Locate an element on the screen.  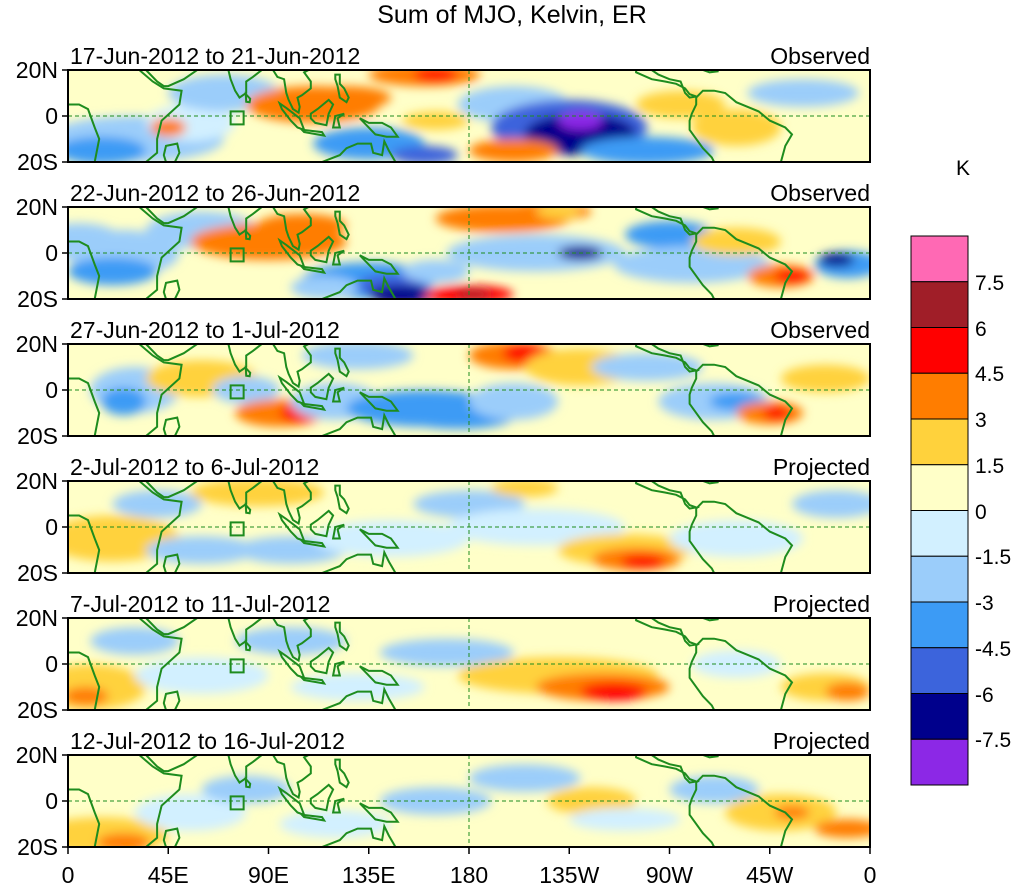
colorbar-tick-label: 1.5 is located at coordinates (990, 466).